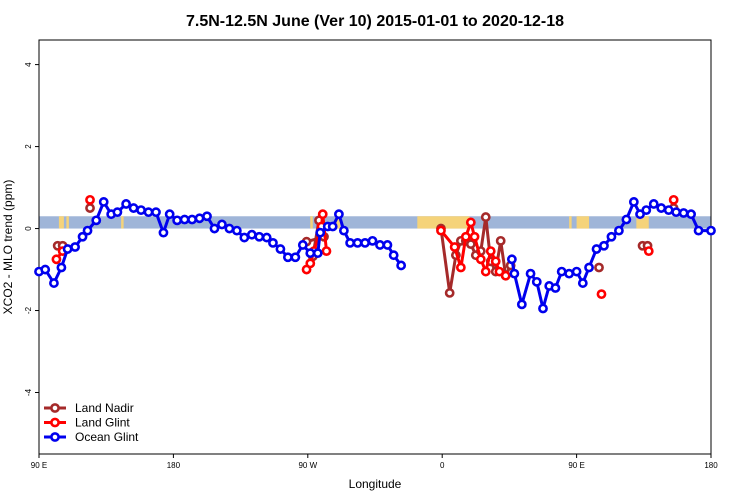  I want to click on band-ocean, so click(375, 222).